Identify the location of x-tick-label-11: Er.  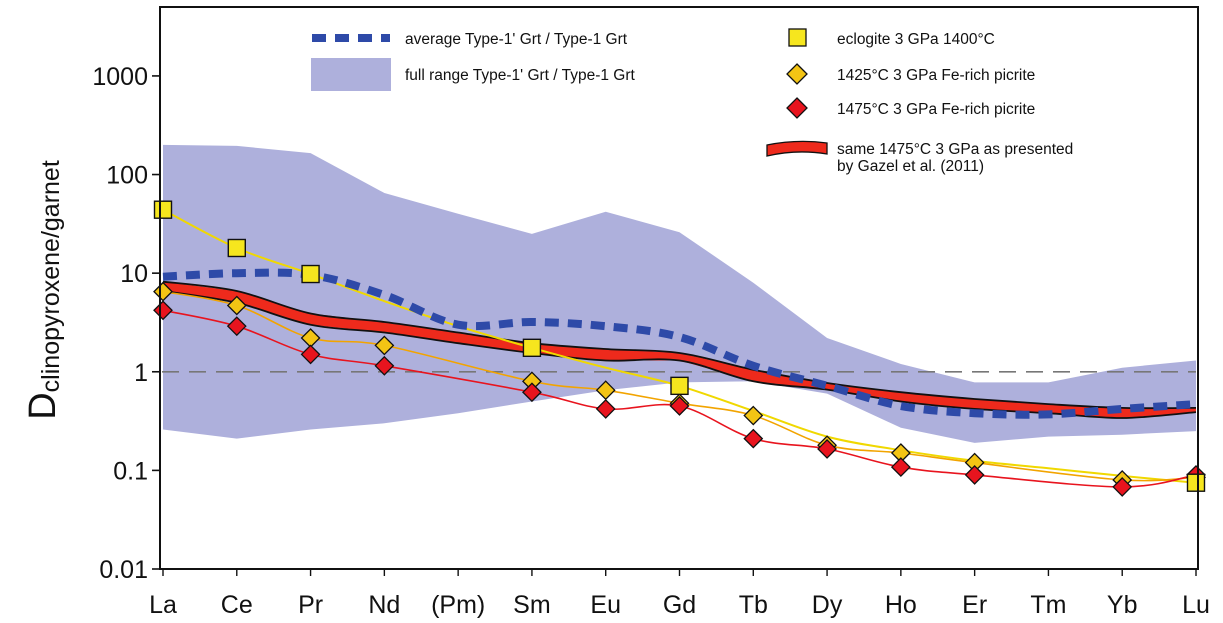
(974, 605).